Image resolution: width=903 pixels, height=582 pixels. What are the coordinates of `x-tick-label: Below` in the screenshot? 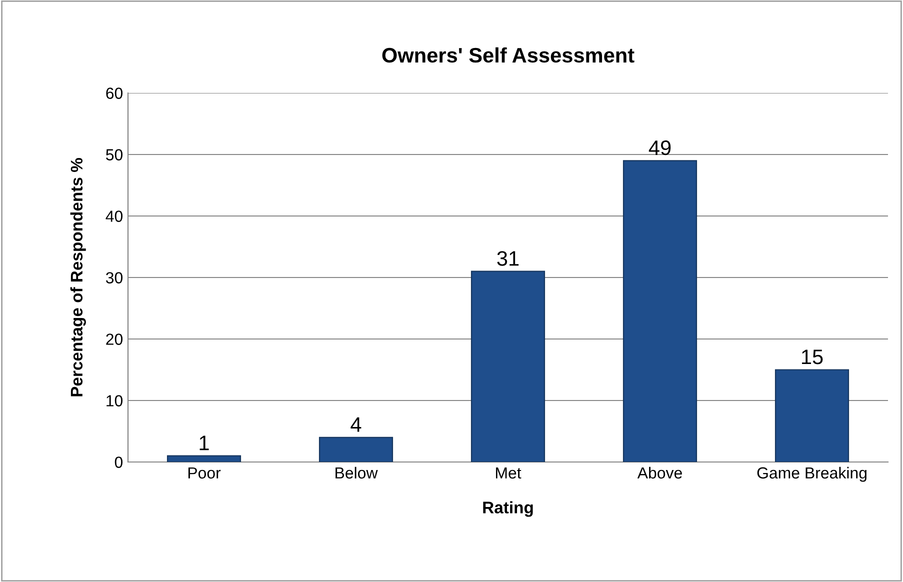 It's located at (357, 472).